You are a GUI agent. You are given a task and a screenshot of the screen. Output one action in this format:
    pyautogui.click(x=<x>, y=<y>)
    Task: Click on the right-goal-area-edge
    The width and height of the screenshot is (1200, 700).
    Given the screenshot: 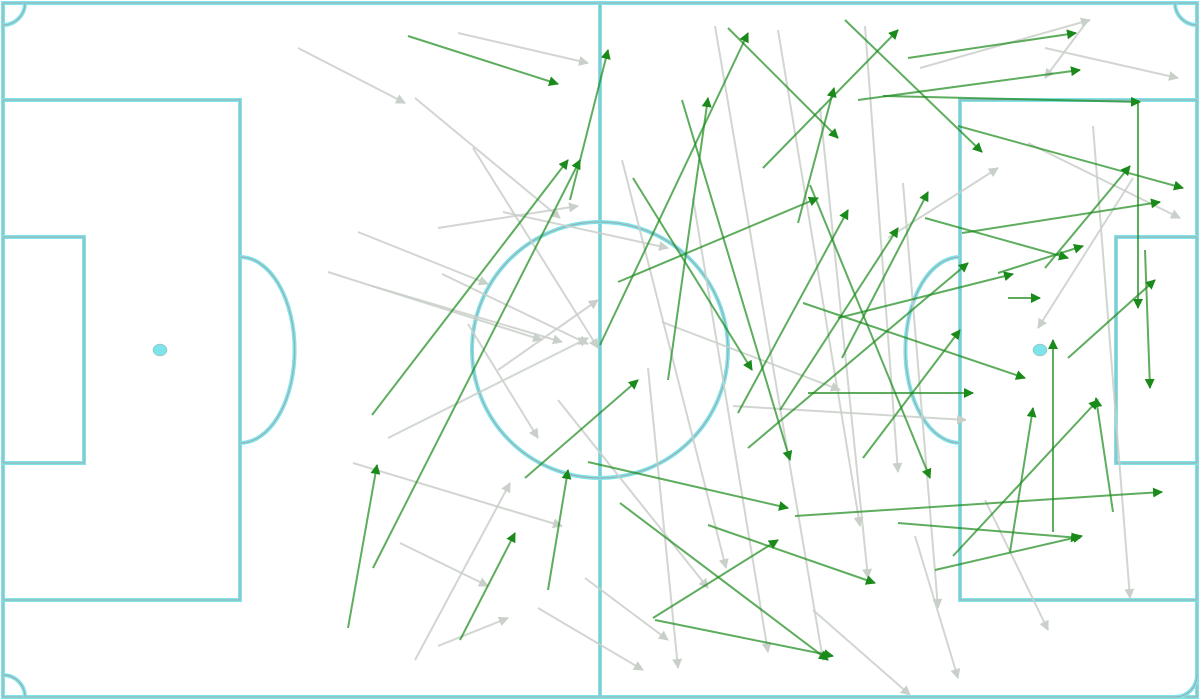 What is the action you would take?
    pyautogui.click(x=1156, y=350)
    